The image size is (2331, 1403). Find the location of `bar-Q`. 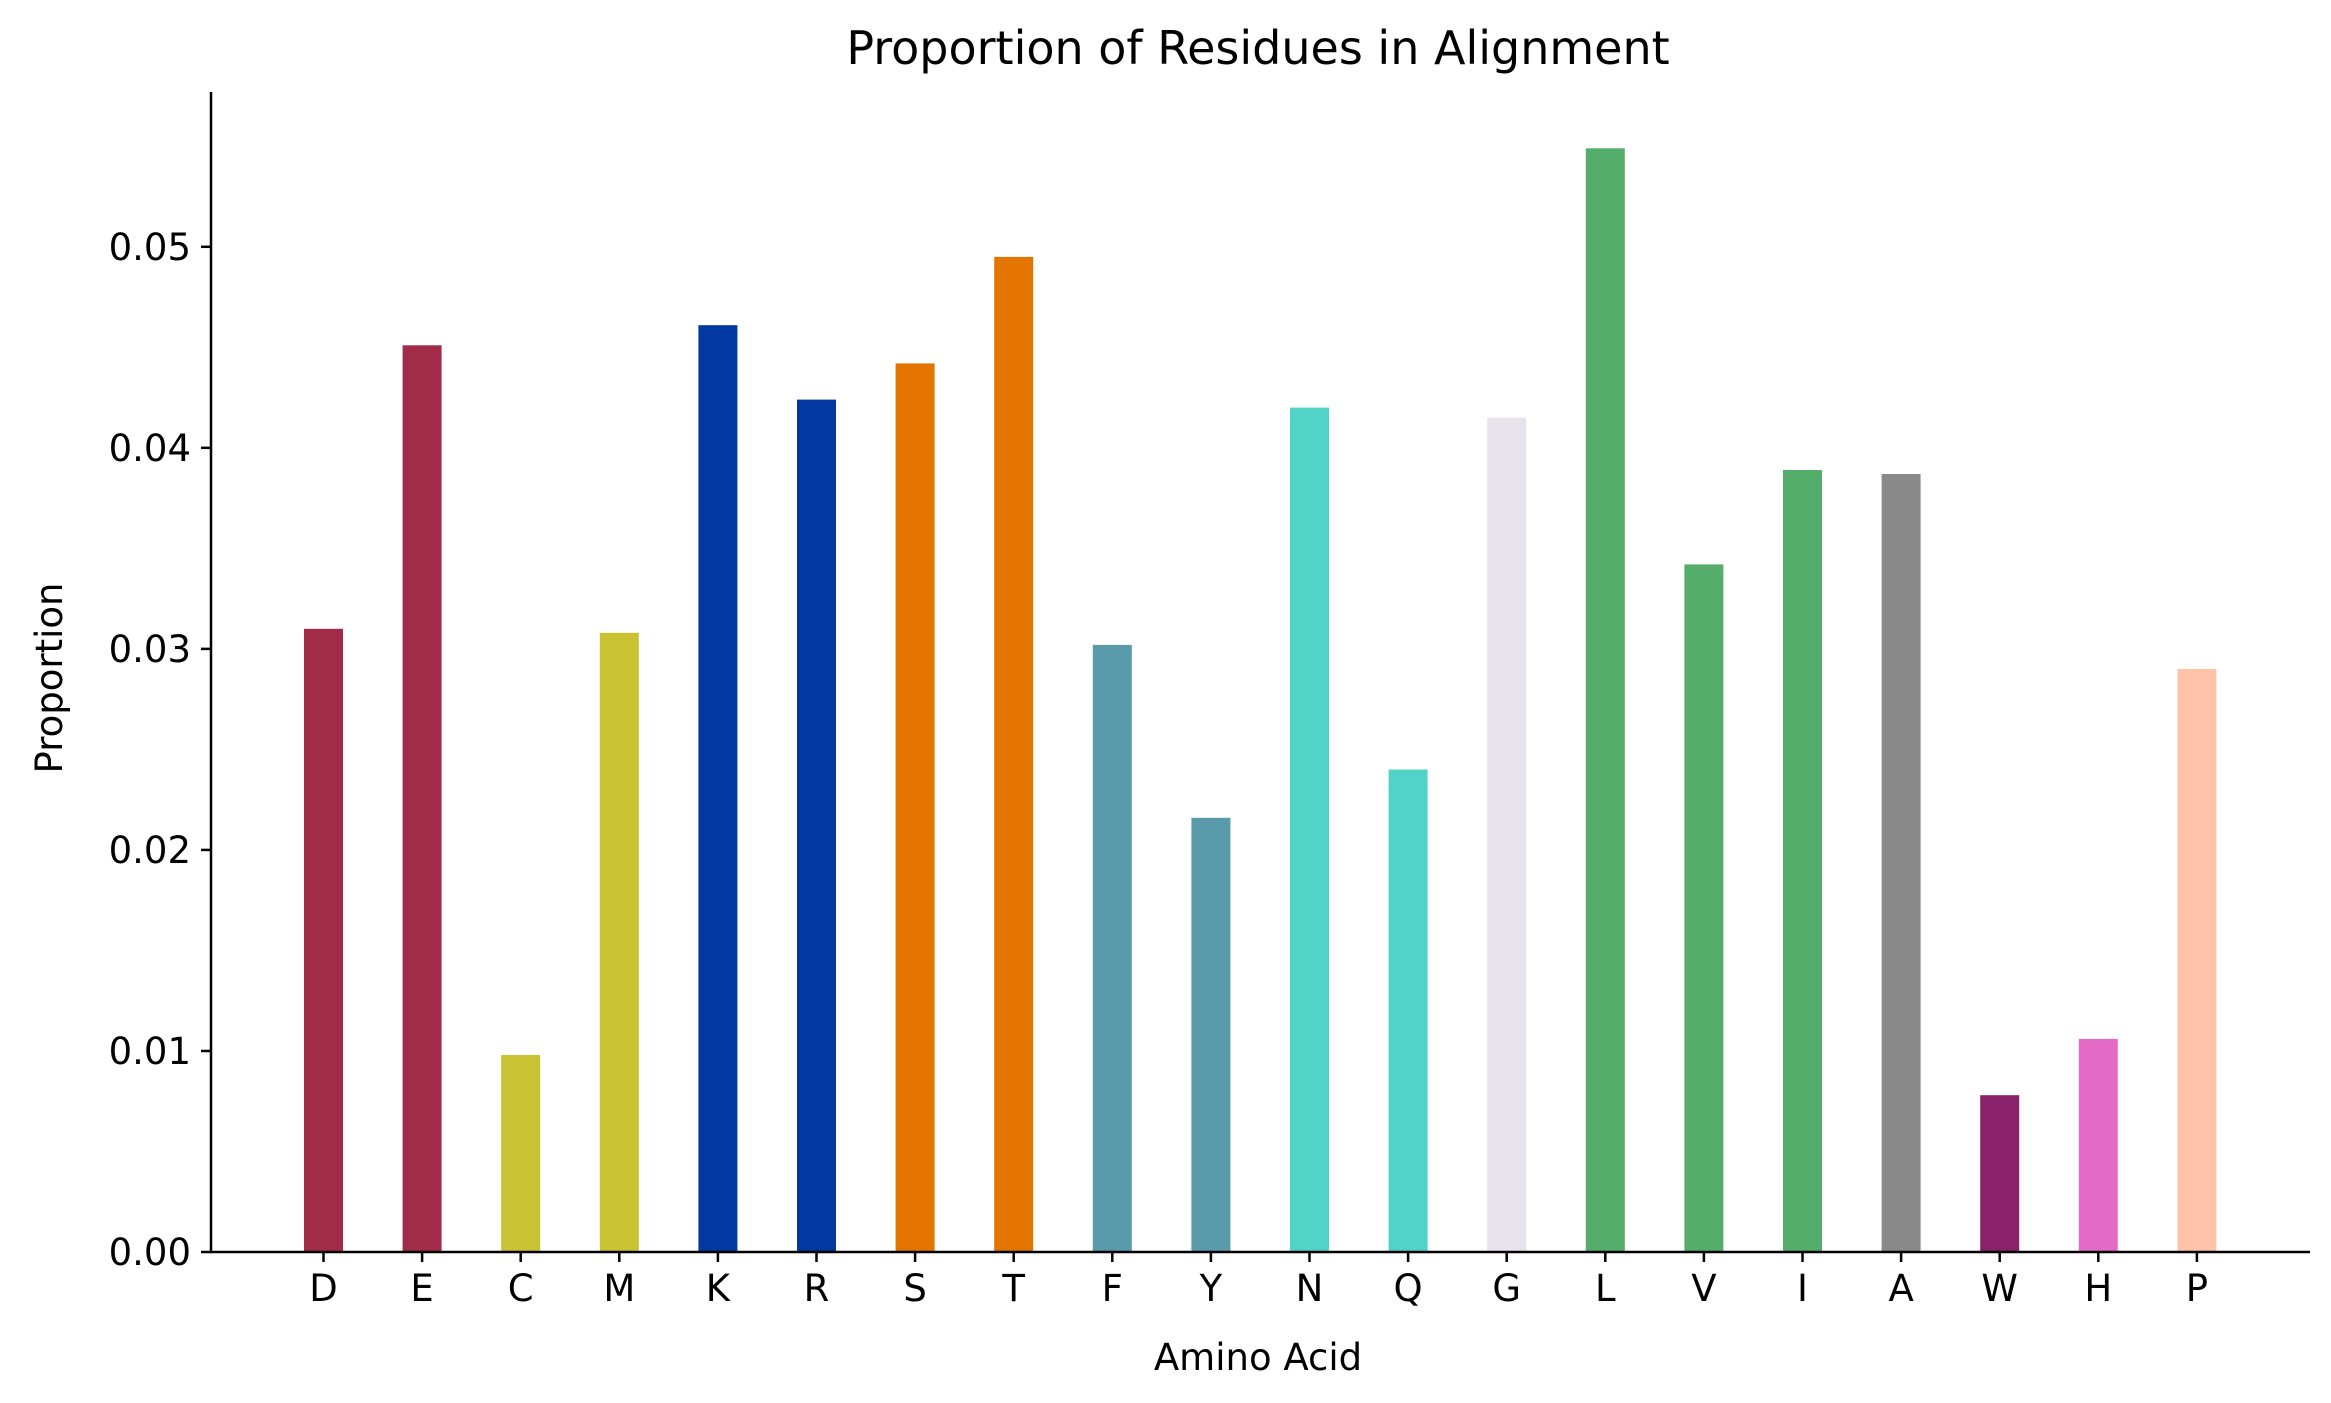

bar-Q is located at coordinates (1408, 1010).